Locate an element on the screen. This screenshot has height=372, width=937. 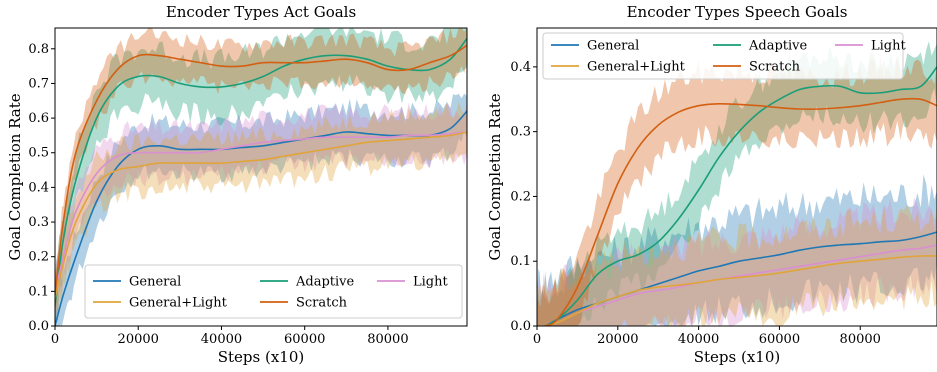
act-chart-title: Encoder Types Act Goals is located at coordinates (261, 12).